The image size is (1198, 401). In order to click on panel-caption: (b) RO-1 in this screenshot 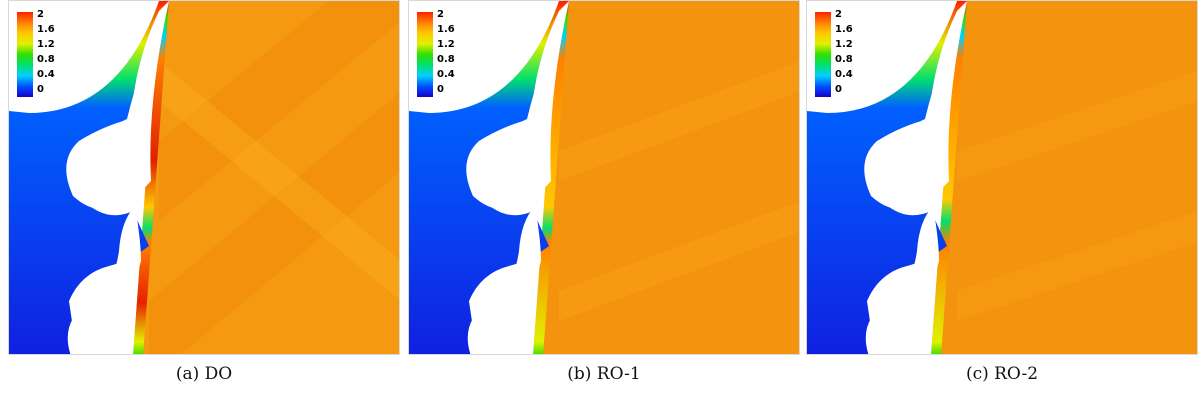, I will do `click(604, 374)`.